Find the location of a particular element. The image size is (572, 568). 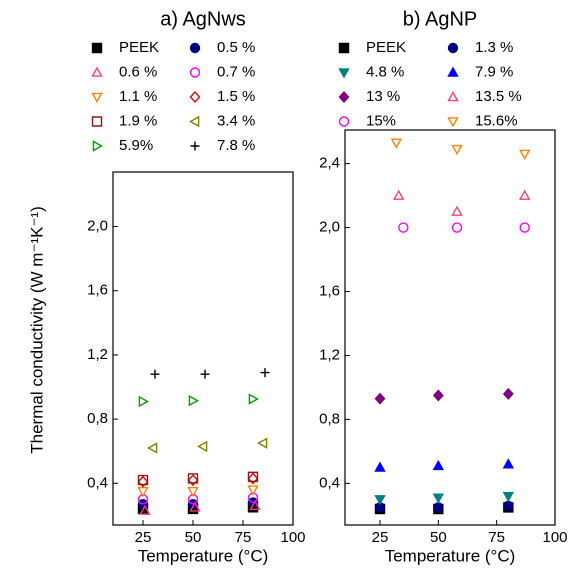

y-axis-title: Thermal conductivity (W m⁻¹K⁻¹) is located at coordinates (36, 329).